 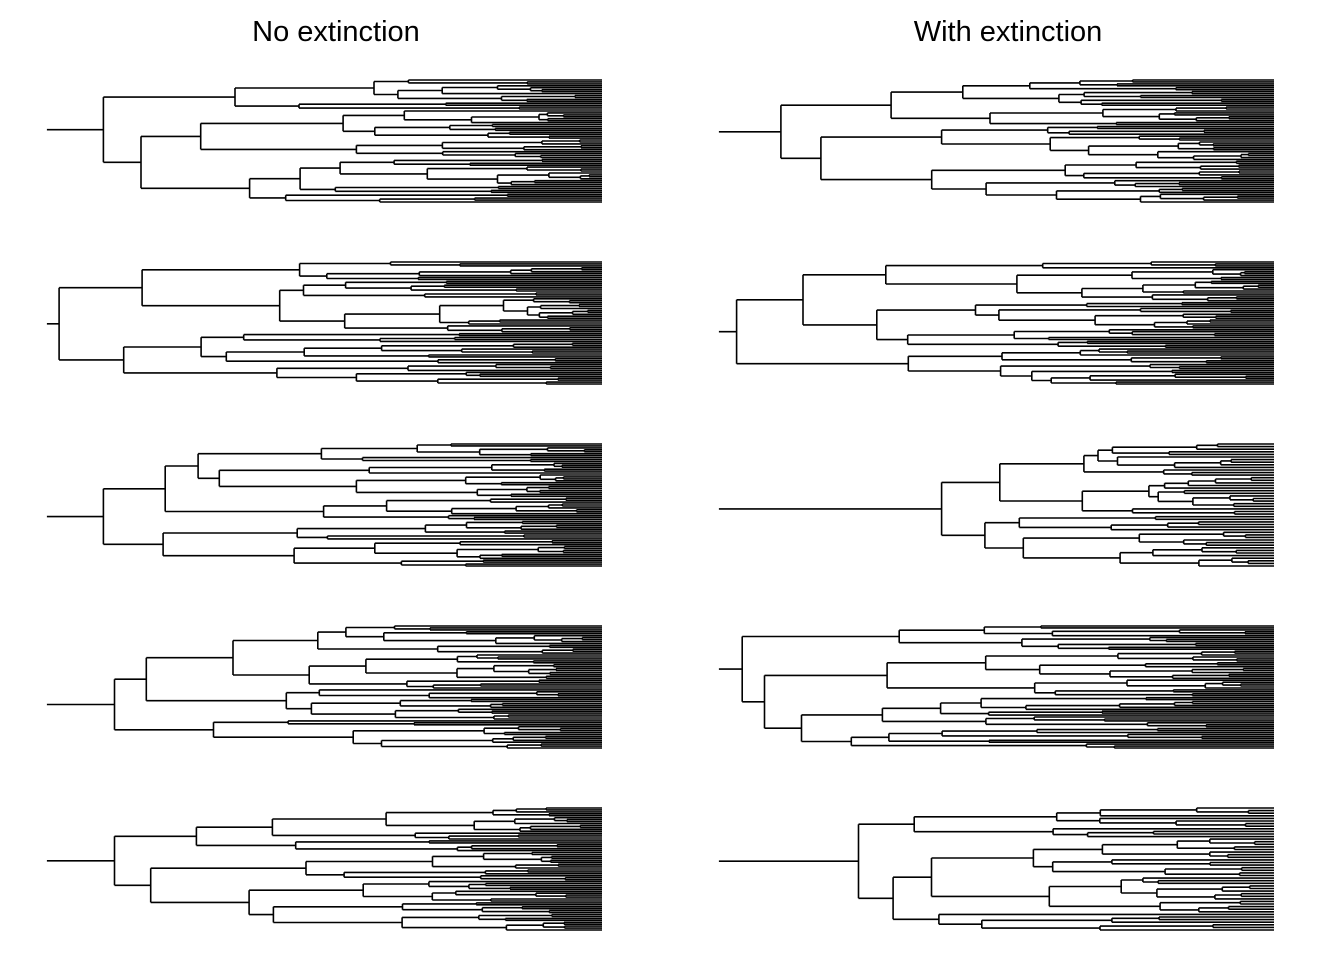 I want to click on tree-no-extinction-row-3-branches, so click(x=324, y=505).